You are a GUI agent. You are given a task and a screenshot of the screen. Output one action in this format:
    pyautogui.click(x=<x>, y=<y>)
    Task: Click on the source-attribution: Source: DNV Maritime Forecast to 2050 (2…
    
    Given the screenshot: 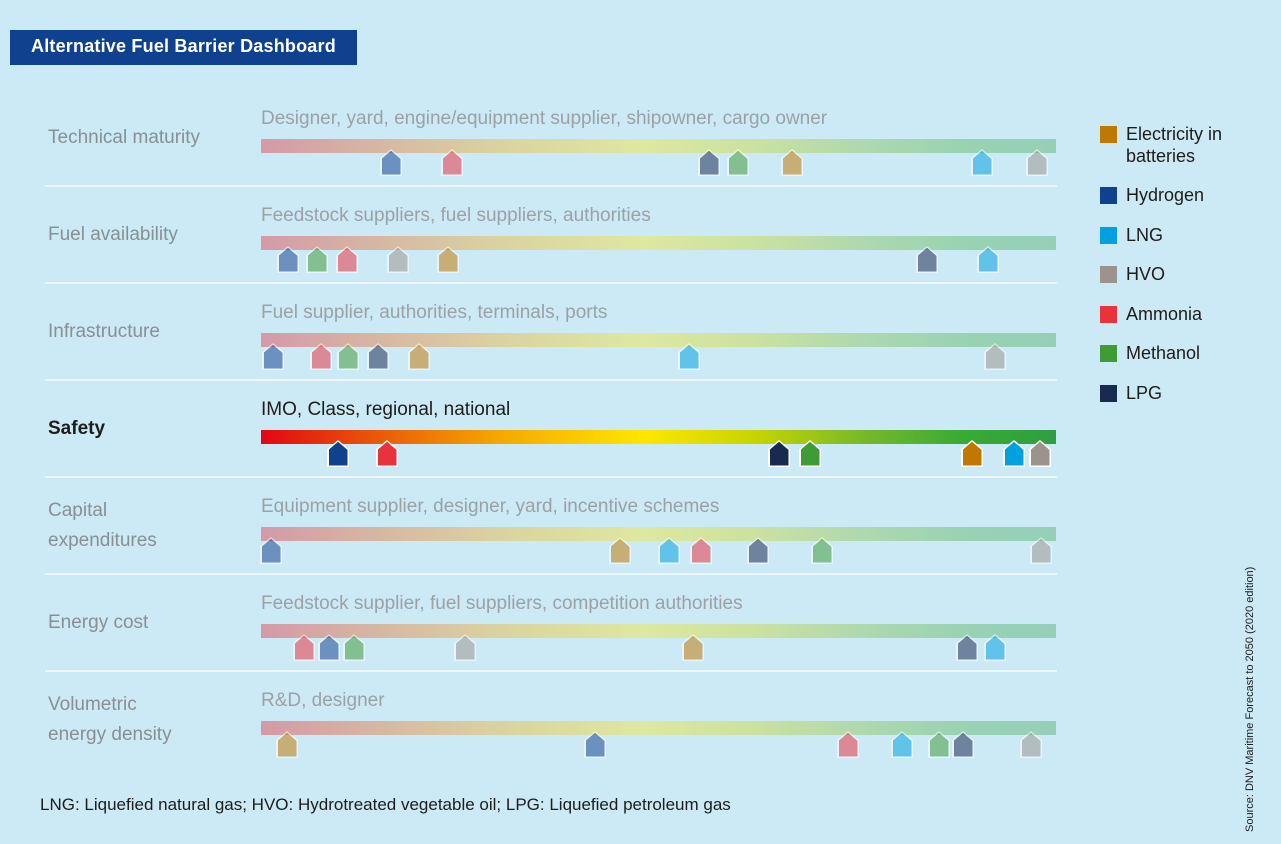 What is the action you would take?
    pyautogui.click(x=1250, y=699)
    